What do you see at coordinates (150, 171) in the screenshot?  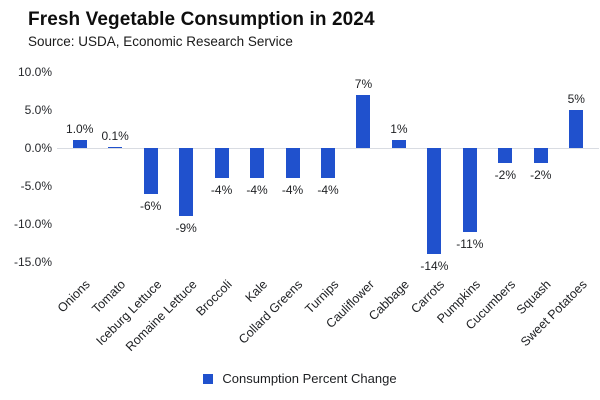 I see `bar-iceburg-lettuce` at bounding box center [150, 171].